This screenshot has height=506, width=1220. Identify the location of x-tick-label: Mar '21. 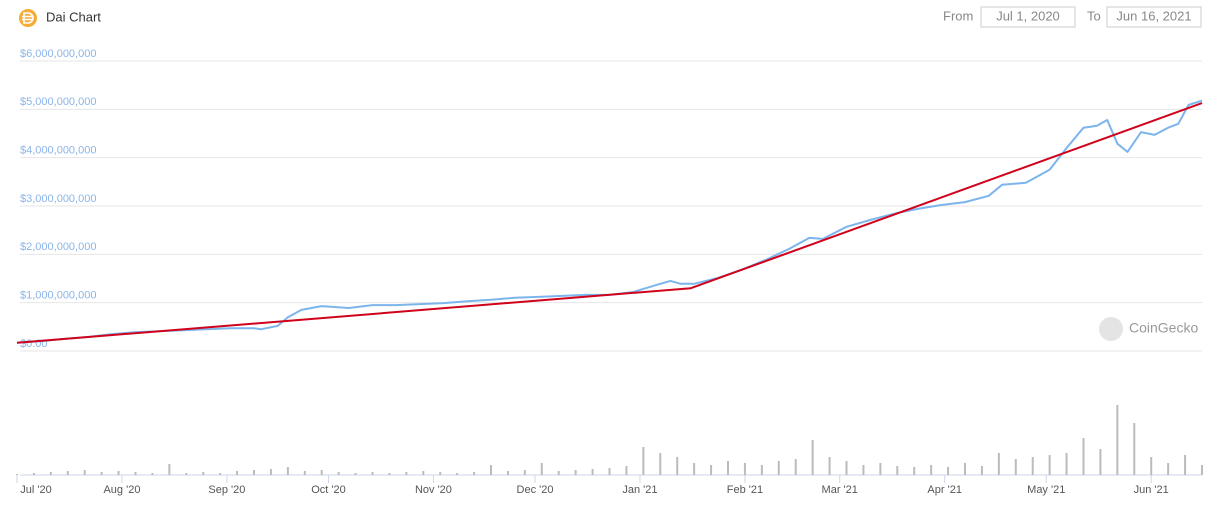
(840, 490).